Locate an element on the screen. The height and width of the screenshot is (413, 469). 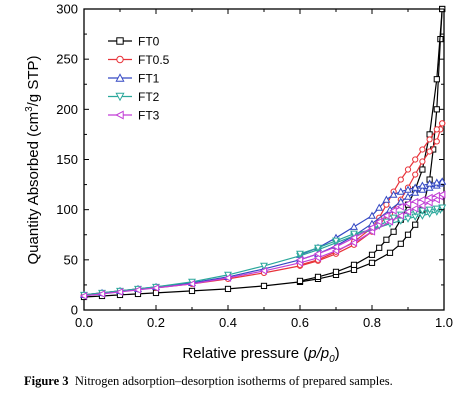
x-tick-label: 0.8 is located at coordinates (372, 322).